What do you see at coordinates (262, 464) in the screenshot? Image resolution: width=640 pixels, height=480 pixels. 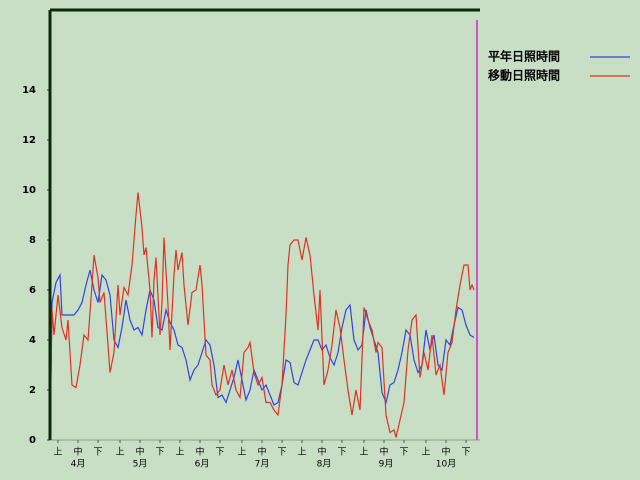 I see `month-label: 7月` at bounding box center [262, 464].